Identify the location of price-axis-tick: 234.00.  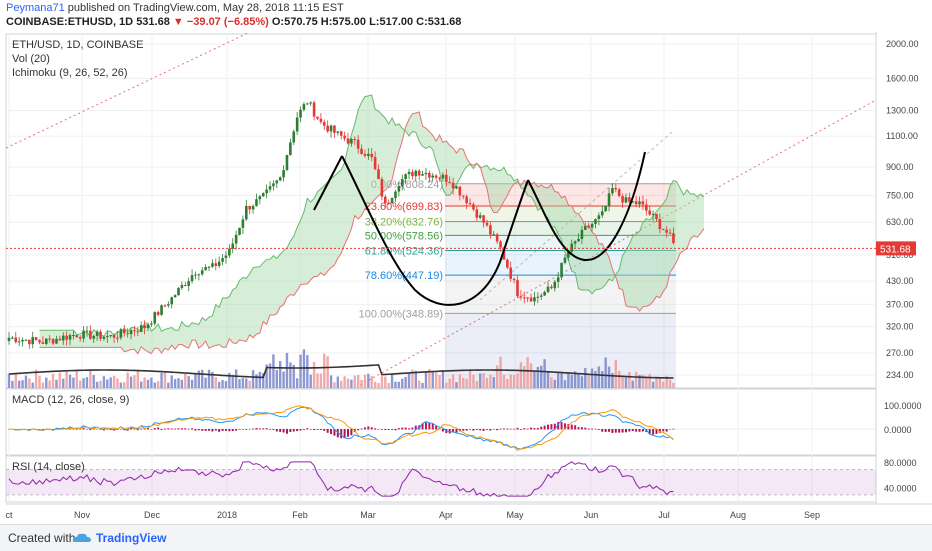
(900, 375).